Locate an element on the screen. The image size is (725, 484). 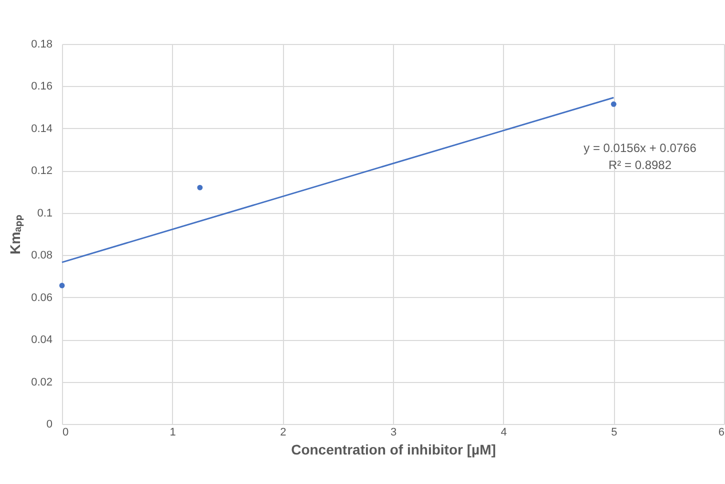
x-axis-title: Concentration of inhibitor [µM] is located at coordinates (393, 450).